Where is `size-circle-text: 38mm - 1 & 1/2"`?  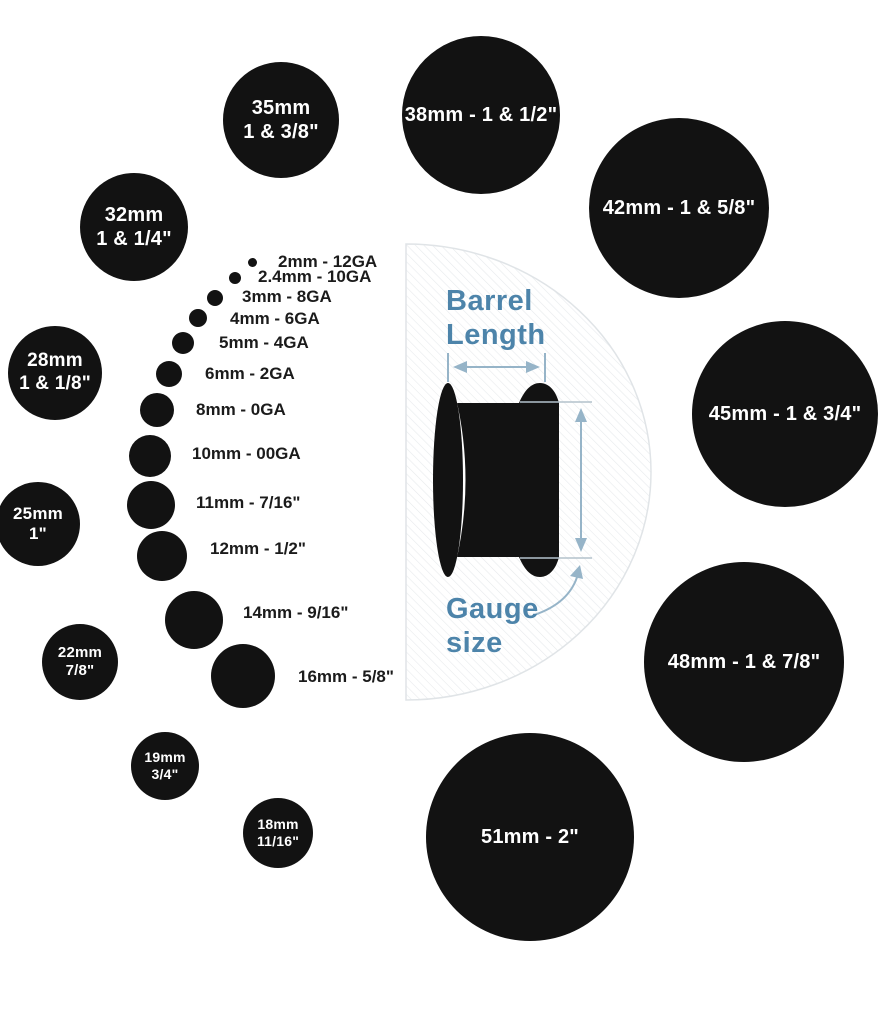 size-circle-text: 38mm - 1 & 1/2" is located at coordinates (481, 115).